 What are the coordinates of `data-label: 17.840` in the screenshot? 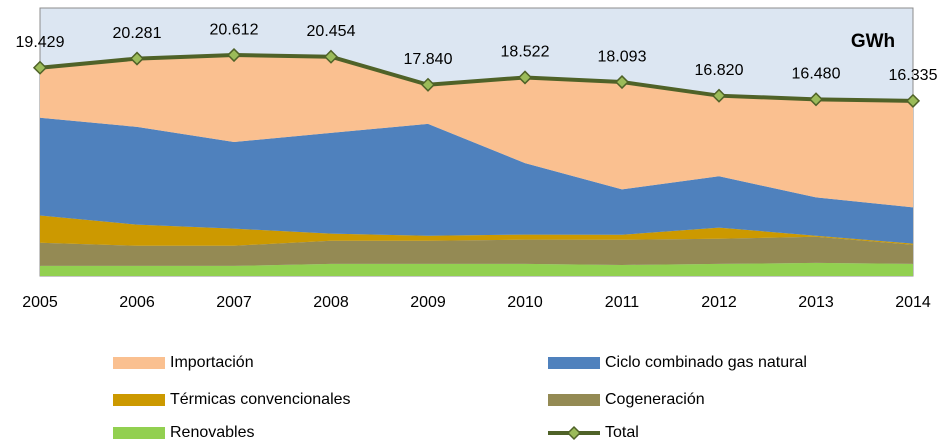 It's located at (428, 59).